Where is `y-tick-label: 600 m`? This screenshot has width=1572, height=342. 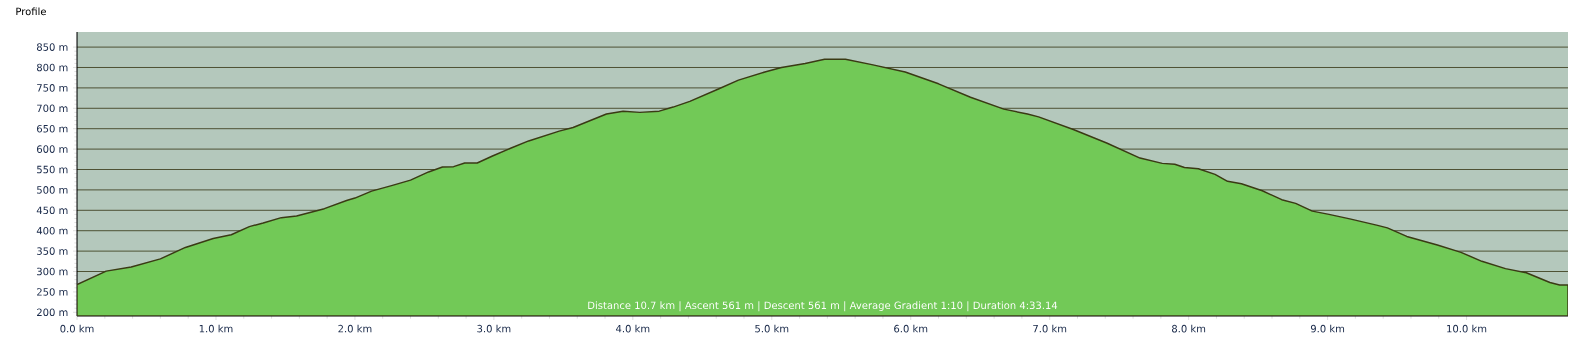 y-tick-label: 600 m is located at coordinates (52, 149).